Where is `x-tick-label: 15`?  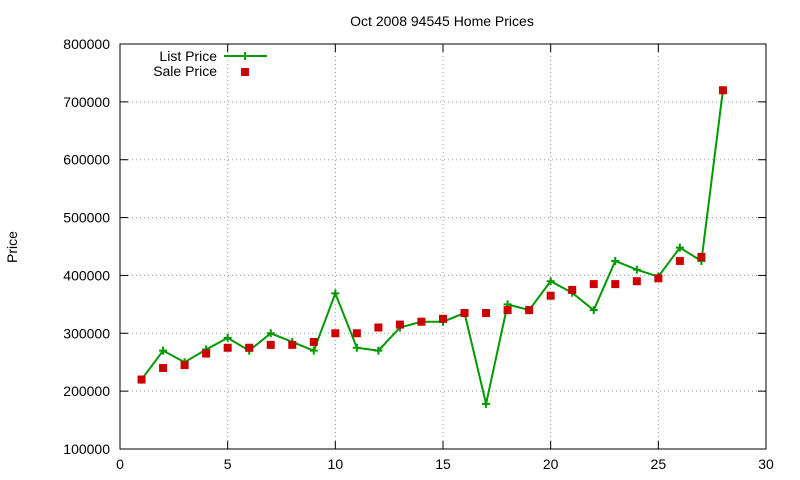 x-tick-label: 15 is located at coordinates (443, 464).